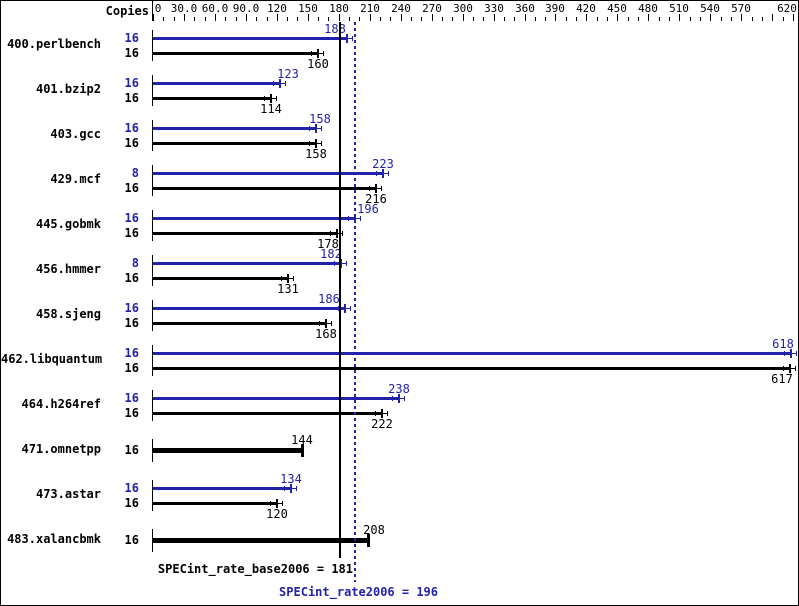  I want to click on axis-tick-label: 360, so click(525, 8).